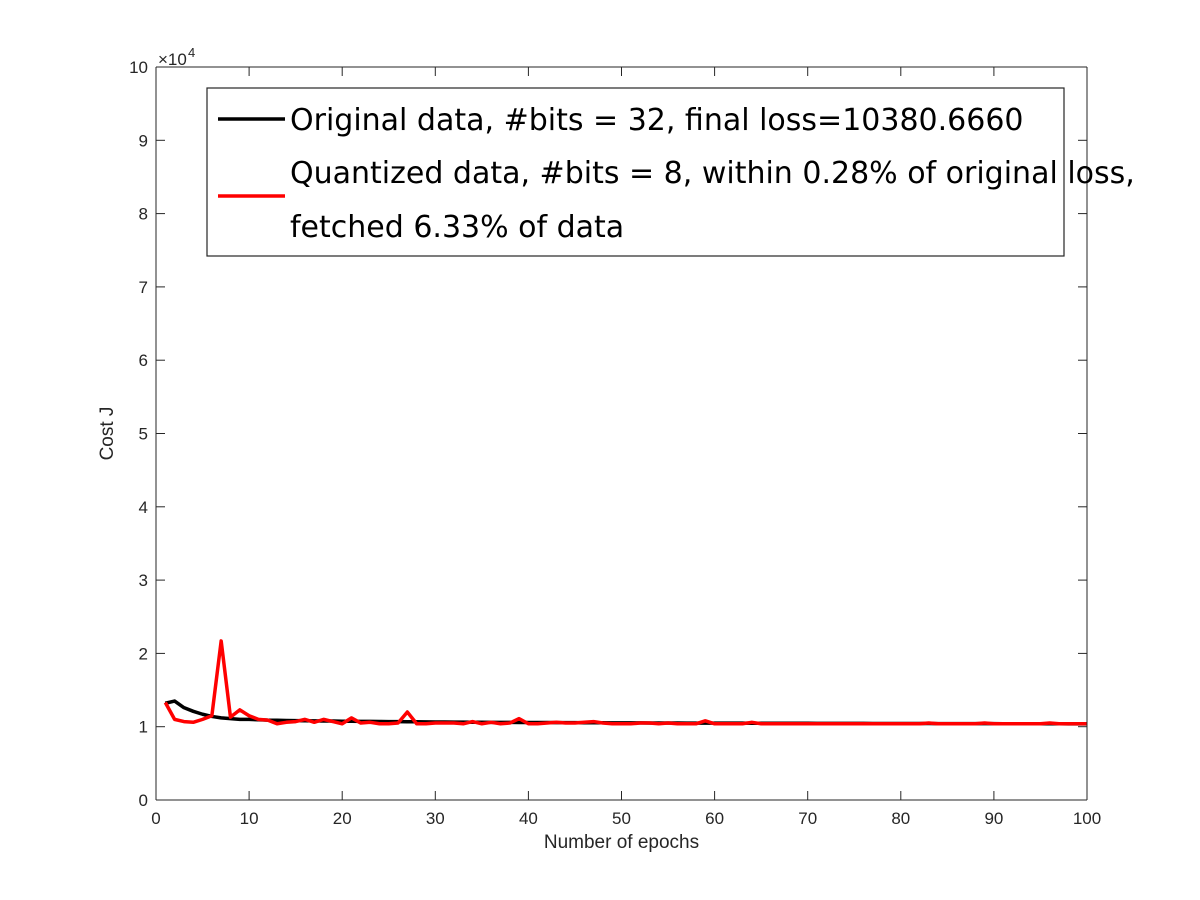 The width and height of the screenshot is (1200, 900). What do you see at coordinates (107, 434) in the screenshot?
I see `y-axis-label: Cost J` at bounding box center [107, 434].